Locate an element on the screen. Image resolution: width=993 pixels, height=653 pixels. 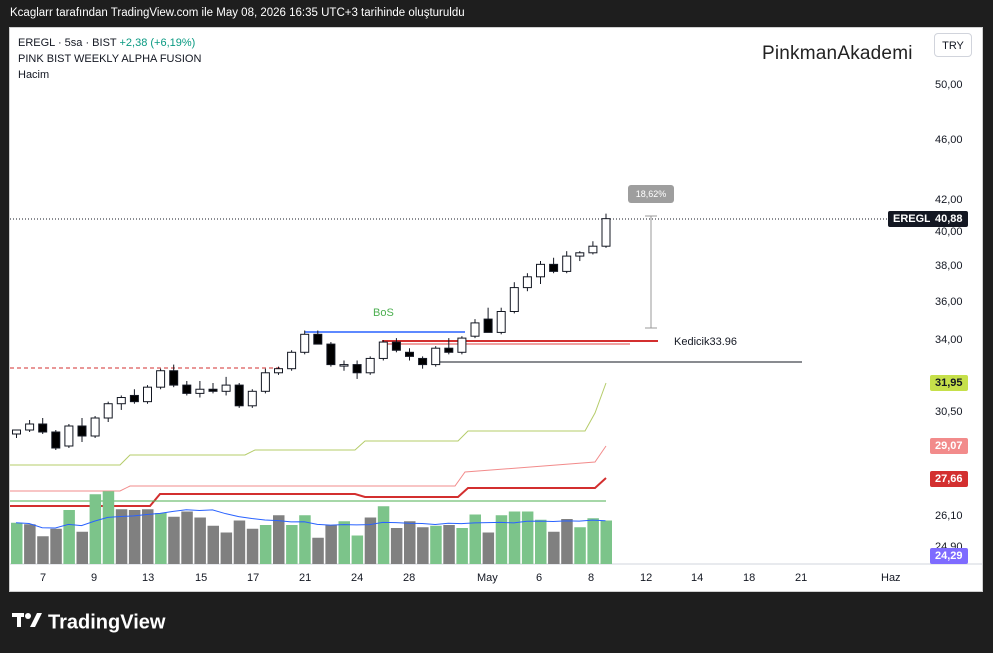
time-axis-label: Haz is located at coordinates (891, 578).